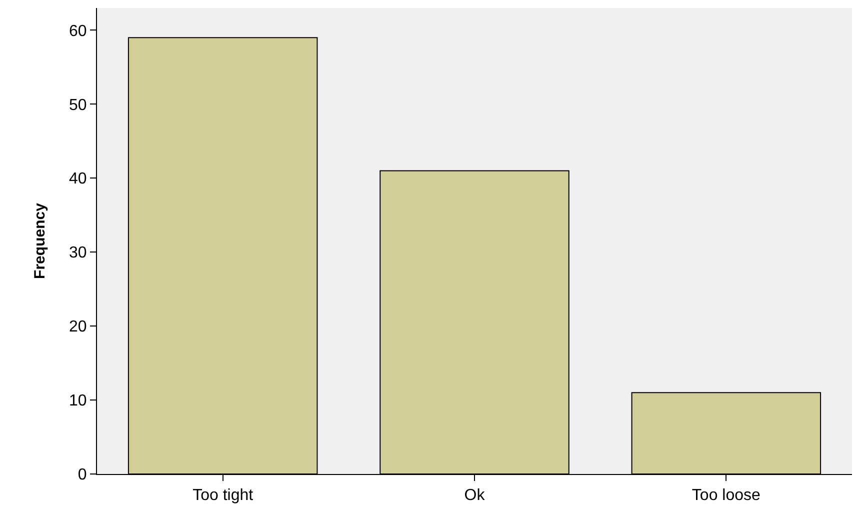 The height and width of the screenshot is (522, 858). Describe the element at coordinates (82, 475) in the screenshot. I see `y-tick-label: 0` at that location.